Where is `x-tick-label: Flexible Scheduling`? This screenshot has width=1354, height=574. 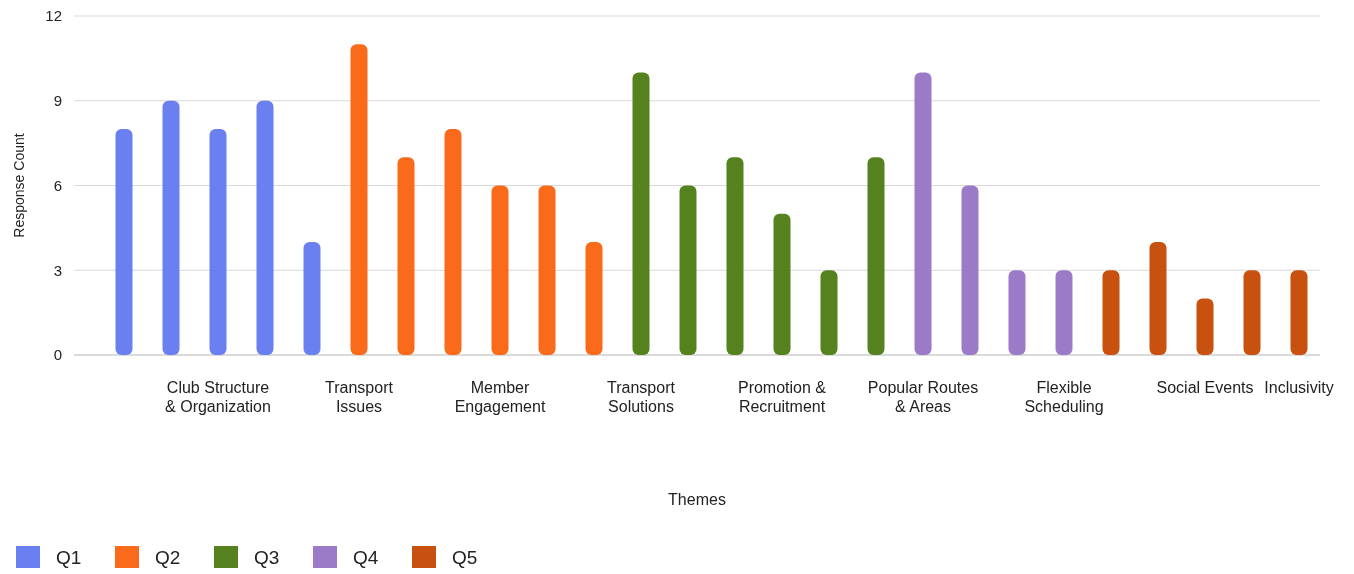
x-tick-label: Flexible Scheduling is located at coordinates (1064, 397).